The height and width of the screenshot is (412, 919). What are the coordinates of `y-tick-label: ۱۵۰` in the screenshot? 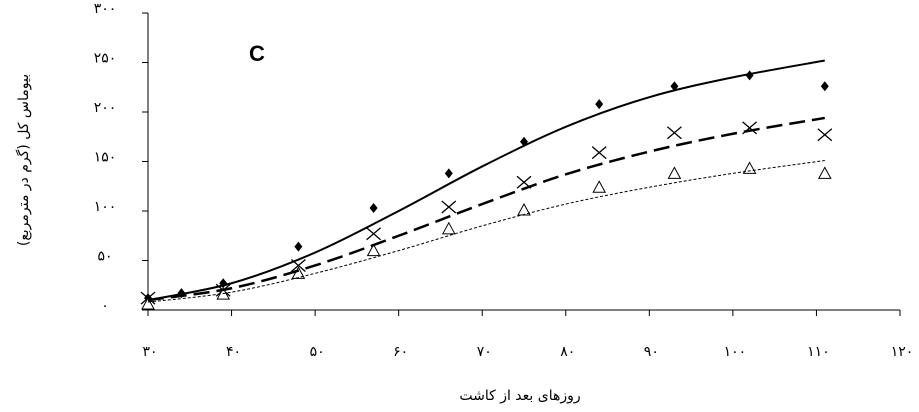 It's located at (105, 158).